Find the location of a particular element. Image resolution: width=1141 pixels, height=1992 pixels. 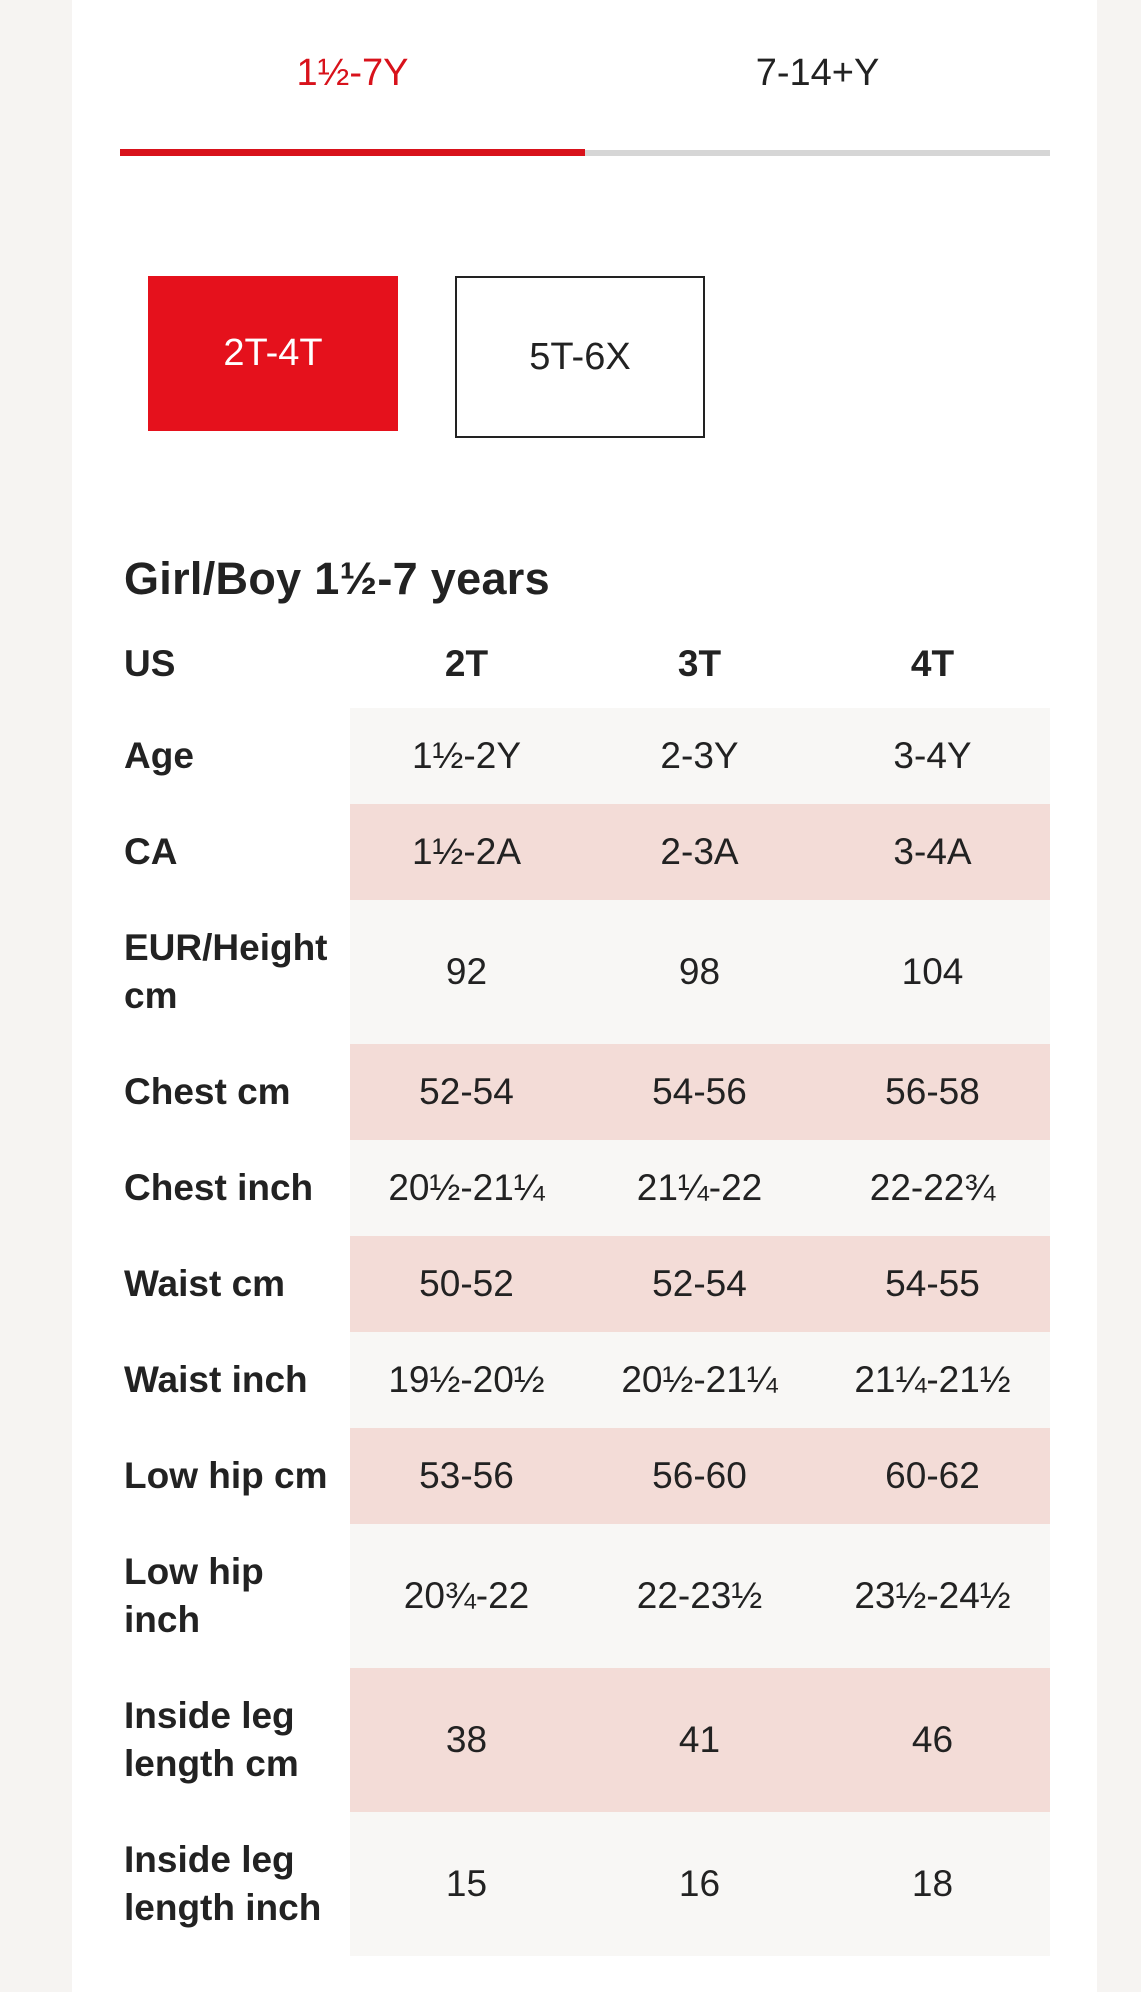

table-cell: 98 is located at coordinates (699, 971).